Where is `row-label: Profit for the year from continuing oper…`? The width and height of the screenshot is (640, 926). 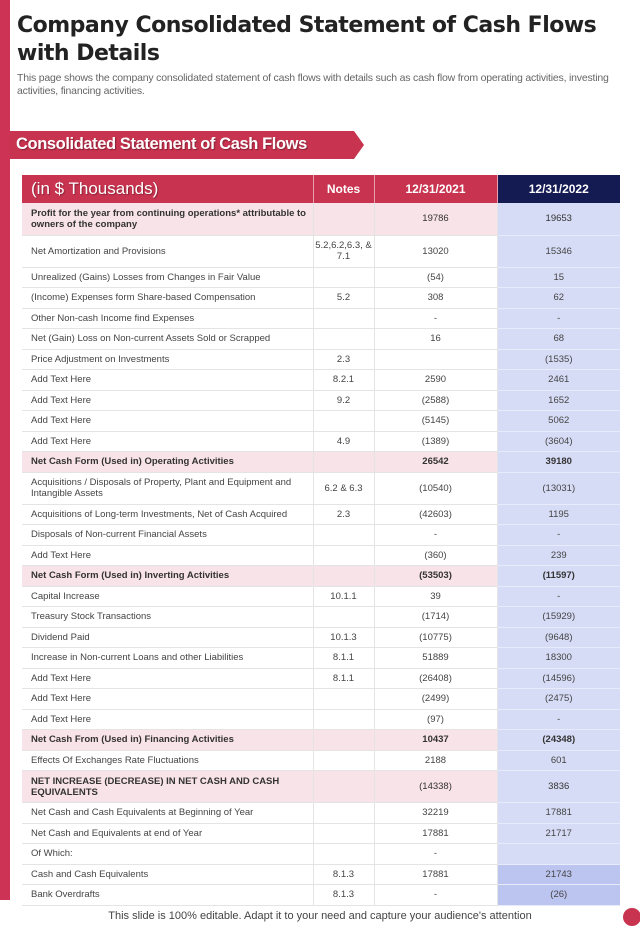
row-label: Profit for the year from continuing oper… is located at coordinates (168, 219).